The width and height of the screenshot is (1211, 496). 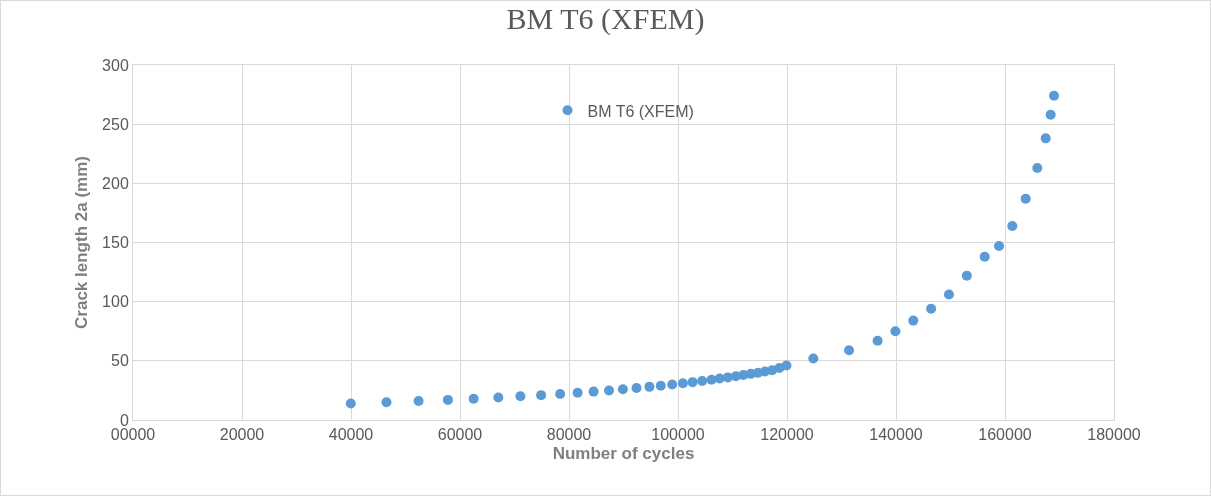 I want to click on y-tick-label: 250, so click(x=115, y=124).